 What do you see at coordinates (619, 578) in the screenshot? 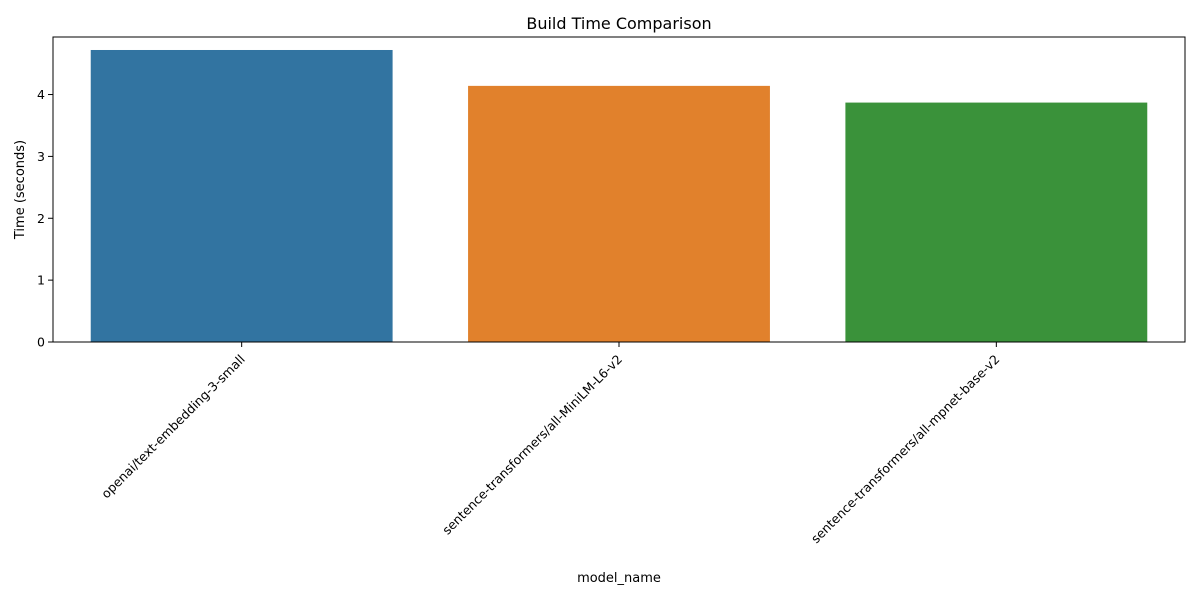
I see `x-axis-label: model_name` at bounding box center [619, 578].